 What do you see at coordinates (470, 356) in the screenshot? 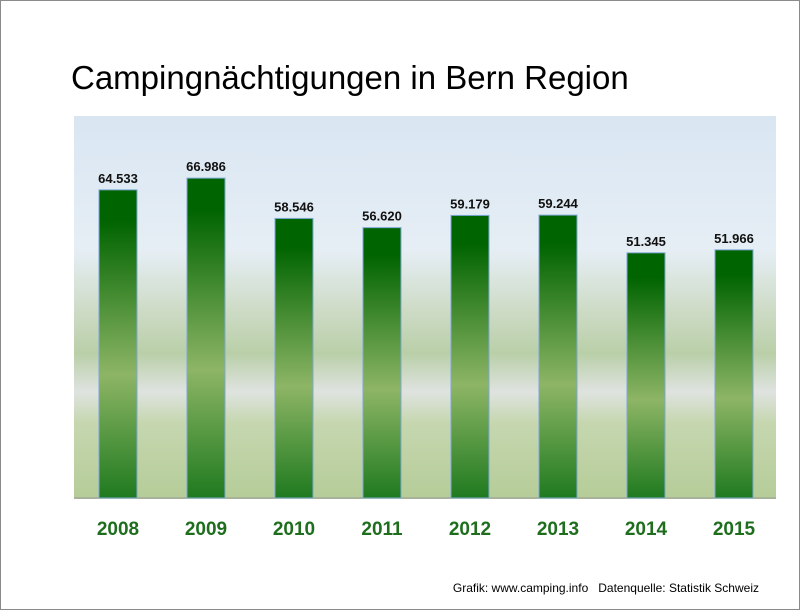
I see `bar-2012` at bounding box center [470, 356].